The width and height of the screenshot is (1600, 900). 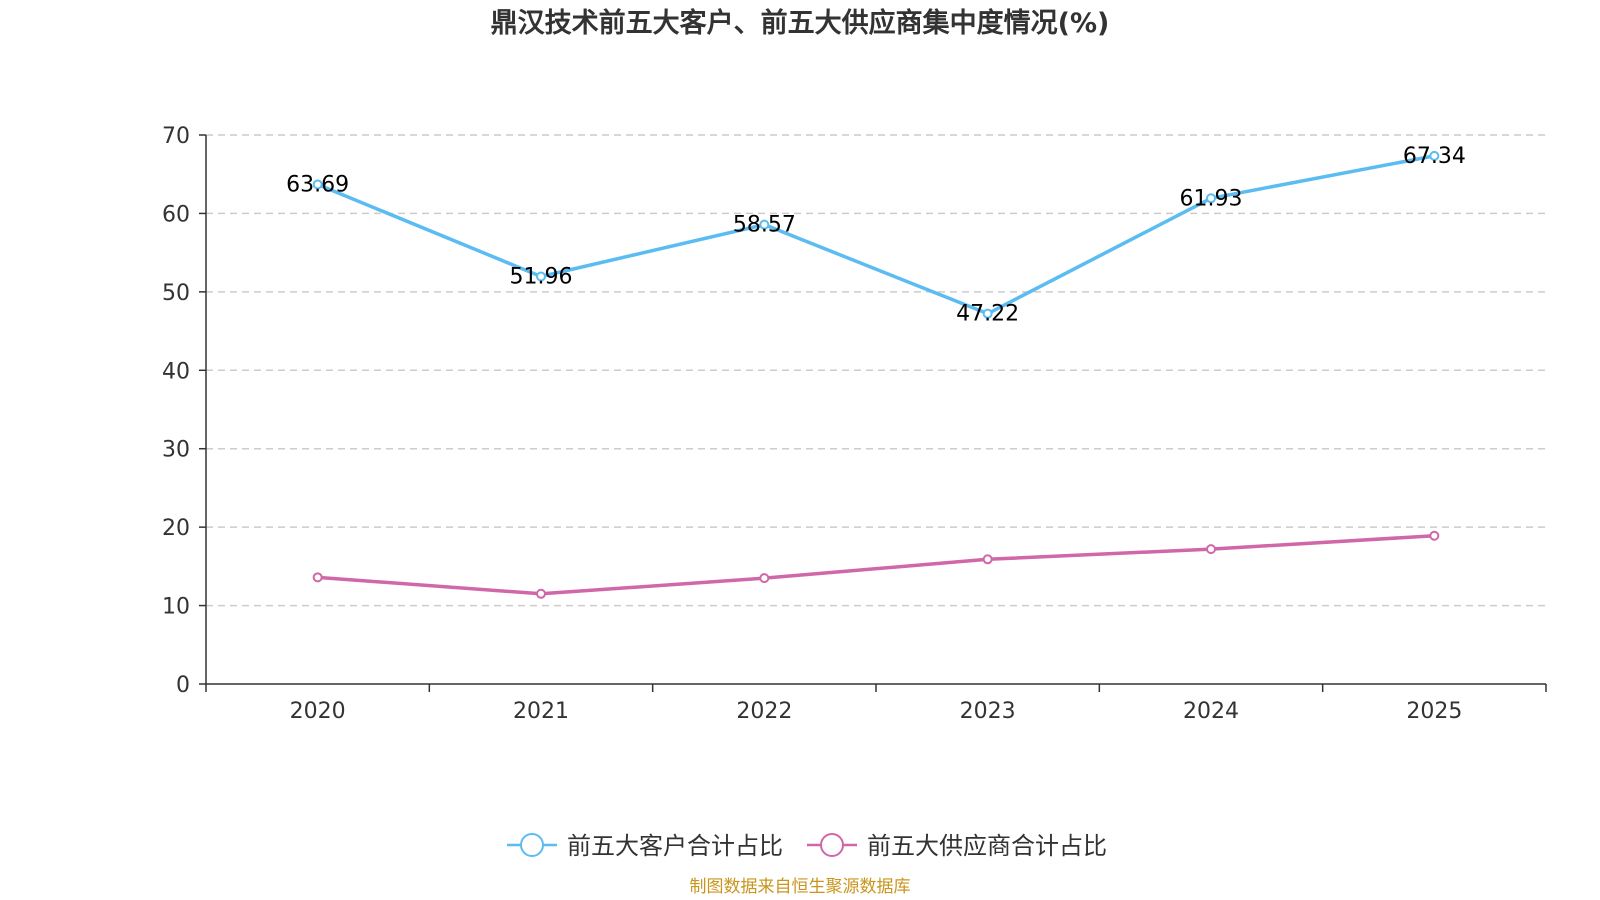 What do you see at coordinates (176, 214) in the screenshot?
I see `y-tick-label: 60` at bounding box center [176, 214].